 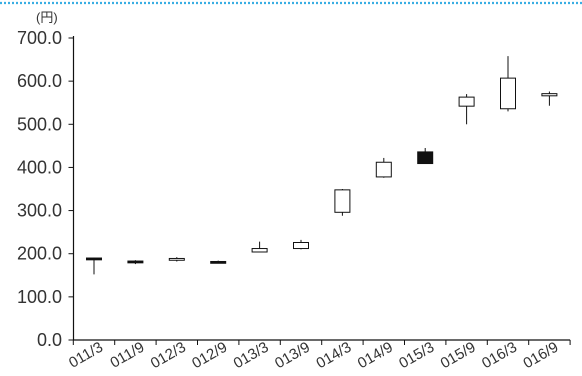 What do you see at coordinates (39, 81) in the screenshot?
I see `y-tick-label: 600.0` at bounding box center [39, 81].